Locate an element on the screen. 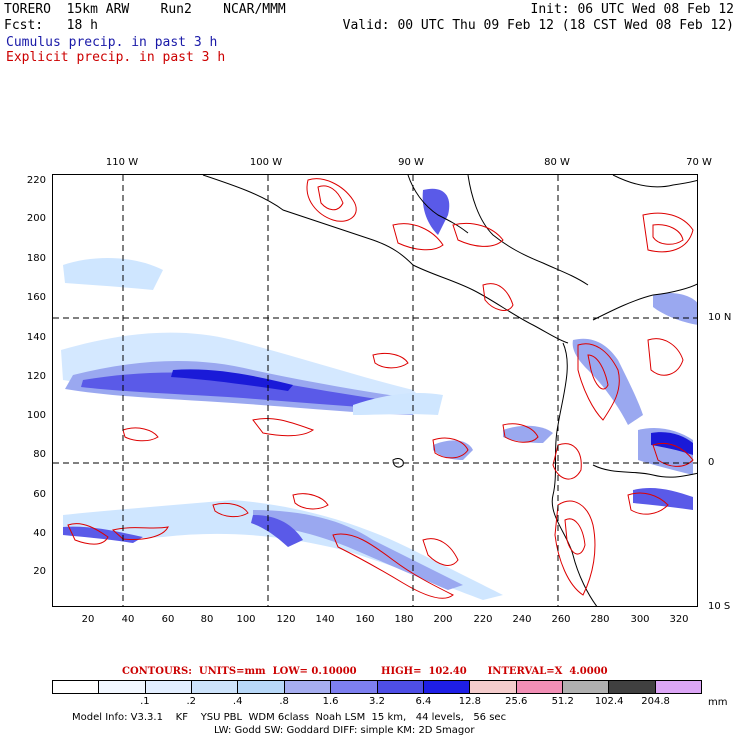 Image resolution: width=740 pixels, height=740 pixels. y-tick: 160 is located at coordinates (36, 297).